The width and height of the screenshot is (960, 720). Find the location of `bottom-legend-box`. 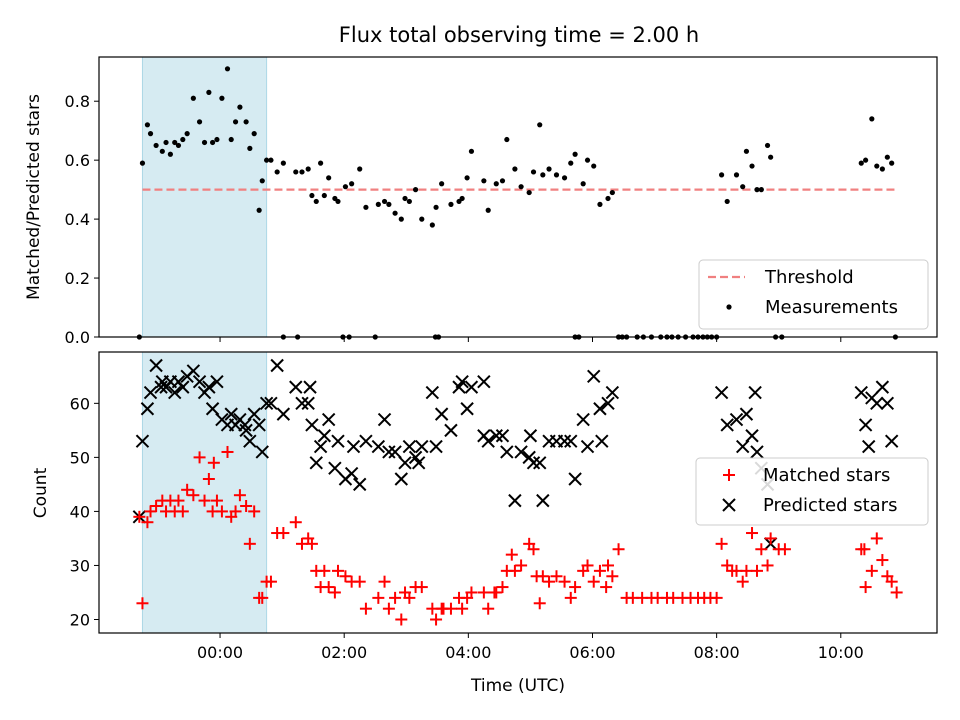

bottom-legend-box is located at coordinates (812, 491).